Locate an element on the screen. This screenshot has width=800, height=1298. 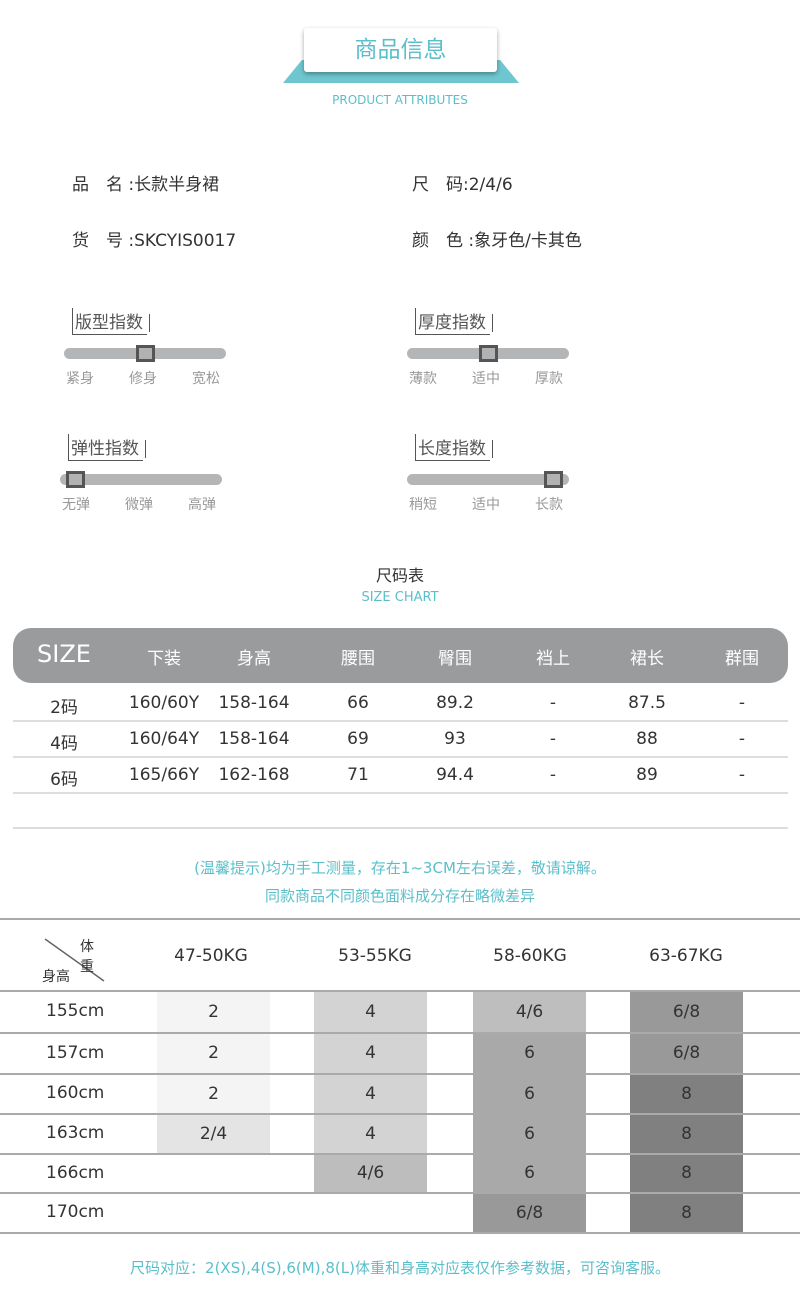
table-cell: 89.2 is located at coordinates (455, 703).